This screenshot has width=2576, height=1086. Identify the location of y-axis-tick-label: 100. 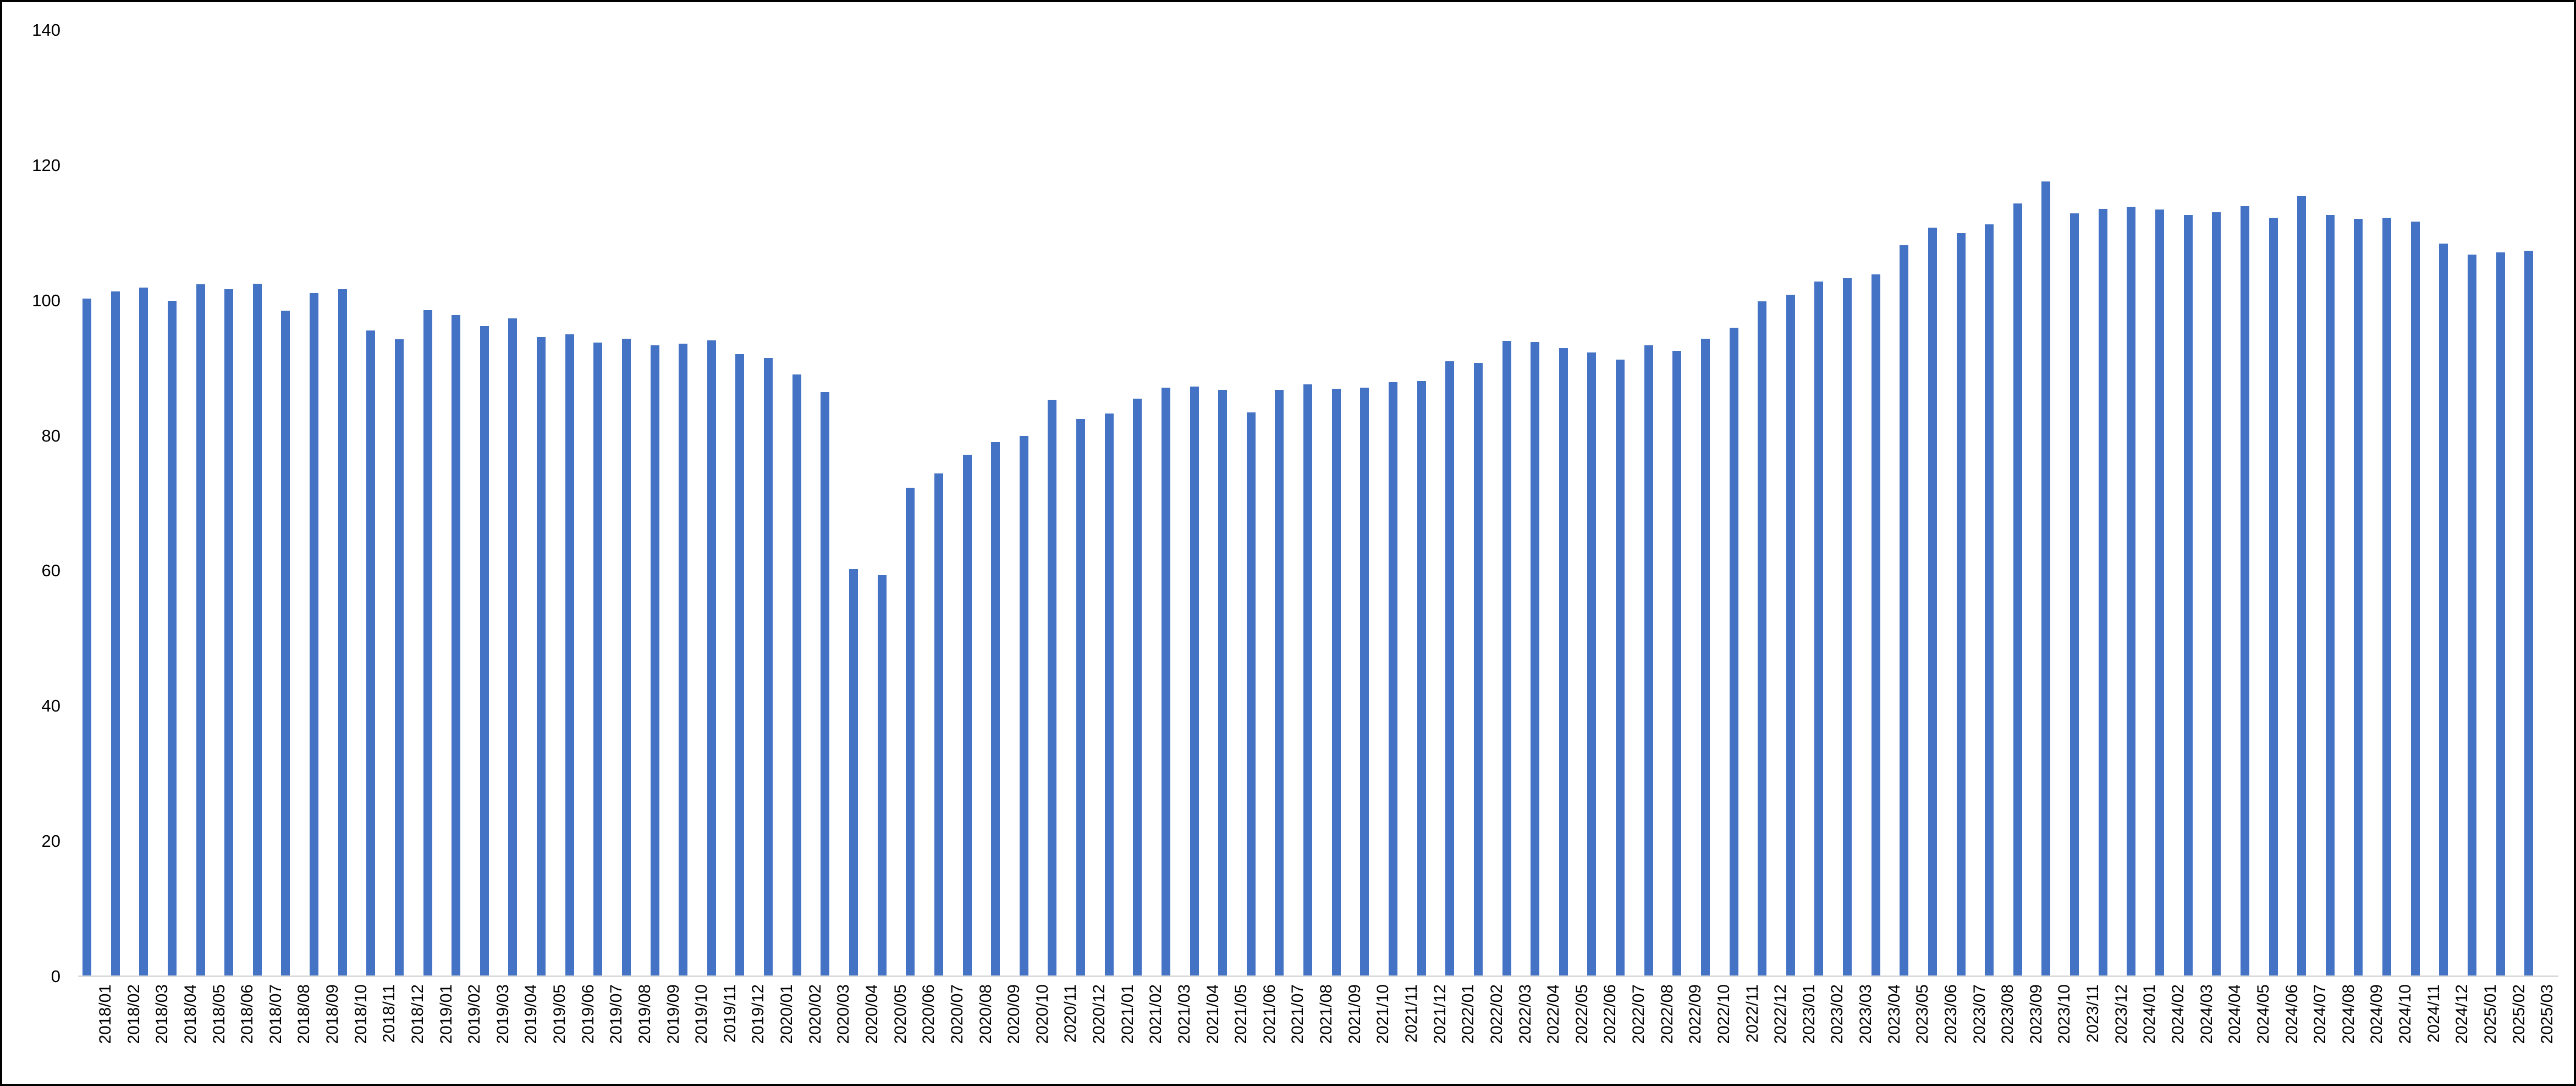
(46, 300).